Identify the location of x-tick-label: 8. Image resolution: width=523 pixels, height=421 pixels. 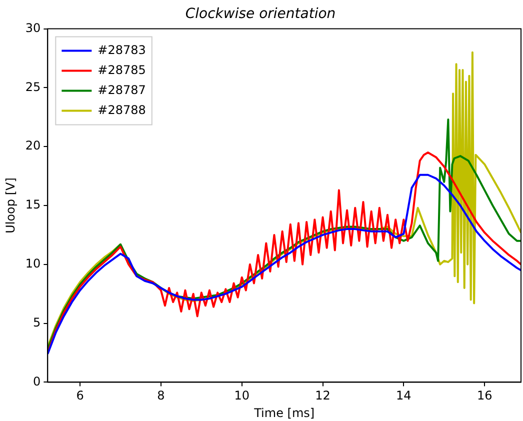
(161, 395).